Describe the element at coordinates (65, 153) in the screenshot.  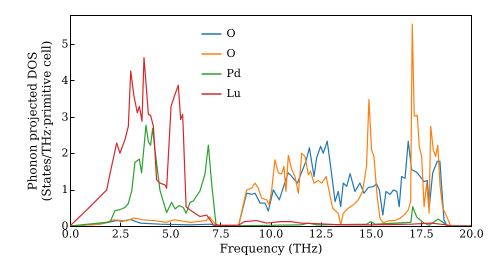
I see `y-tick-label: 2` at that location.